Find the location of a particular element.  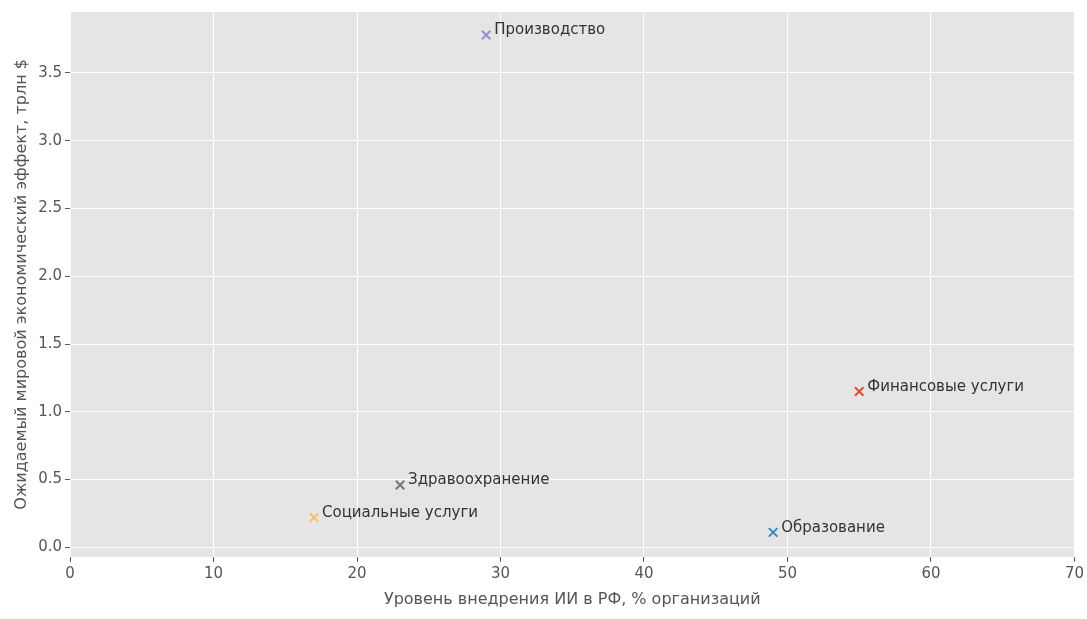

y-tick-label: 3.0 is located at coordinates (50, 139).